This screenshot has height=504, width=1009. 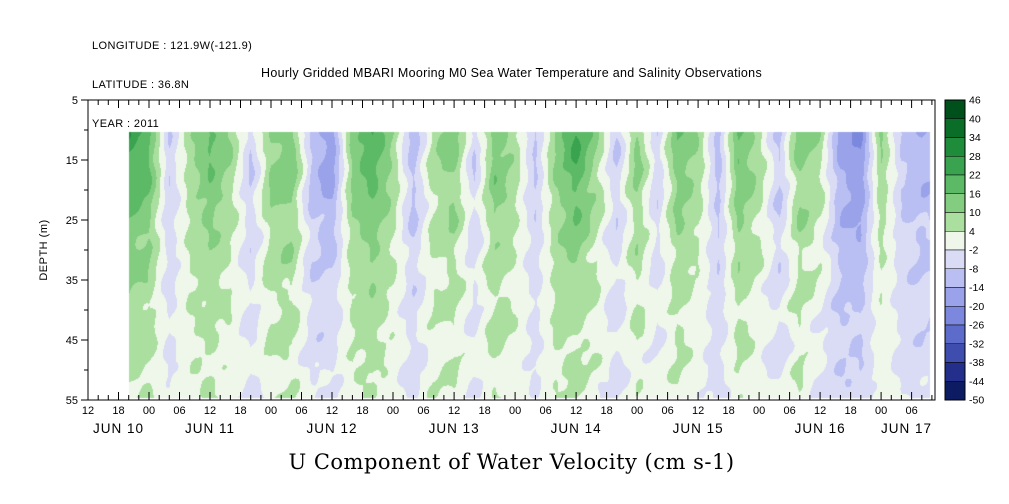 I want to click on svg-text: 5, so click(x=75, y=101).